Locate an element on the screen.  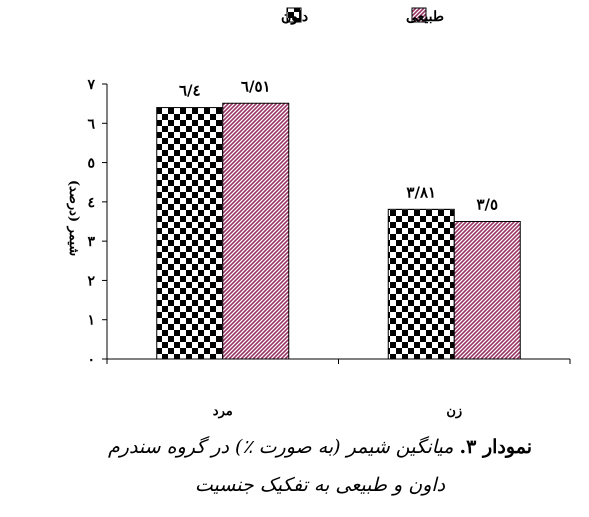
y-tick-label: ٥ is located at coordinates (91, 164).